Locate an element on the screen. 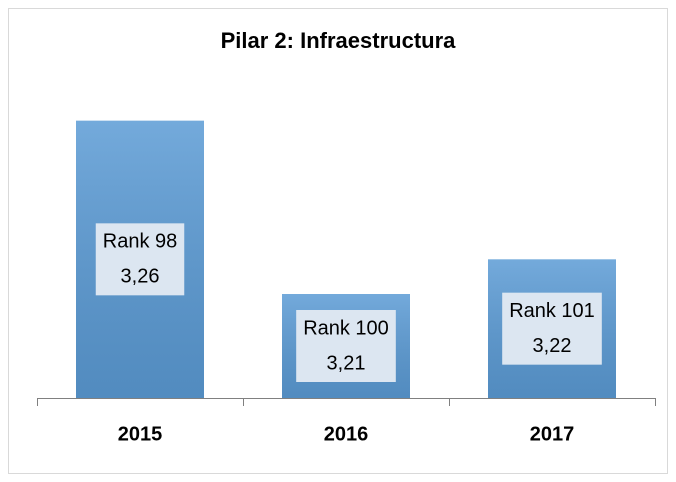 The width and height of the screenshot is (676, 482). rank-label: Rank 100 is located at coordinates (346, 328).